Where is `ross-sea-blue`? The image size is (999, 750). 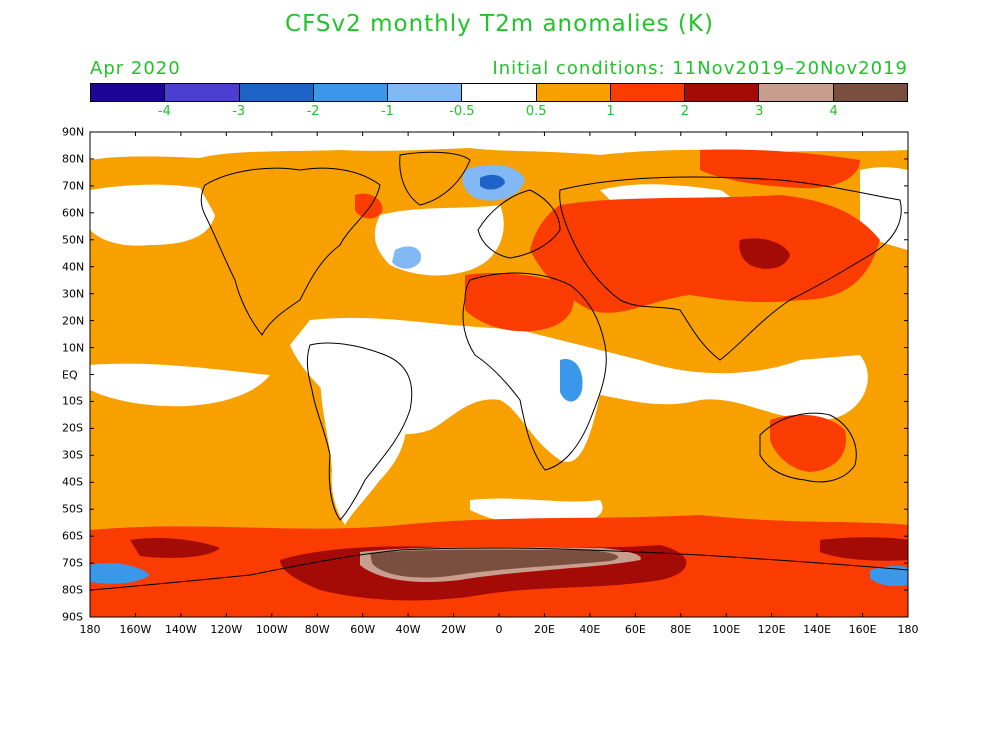
ross-sea-blue is located at coordinates (120, 573).